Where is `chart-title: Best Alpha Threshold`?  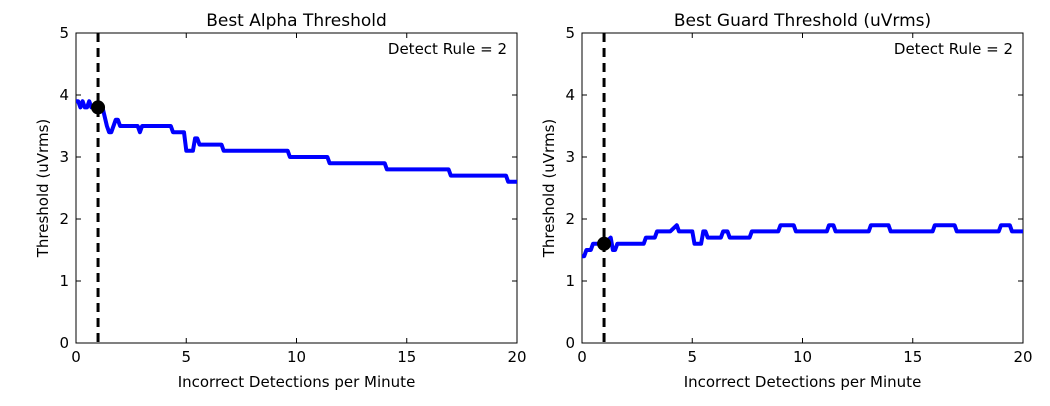 chart-title: Best Alpha Threshold is located at coordinates (296, 21).